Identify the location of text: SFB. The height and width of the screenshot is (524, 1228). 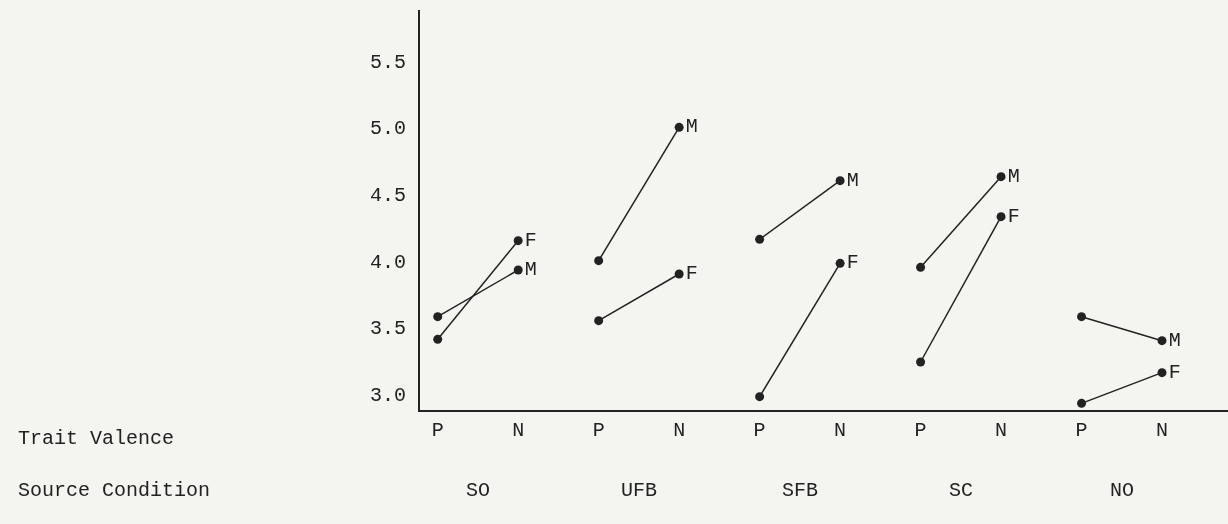
(800, 490).